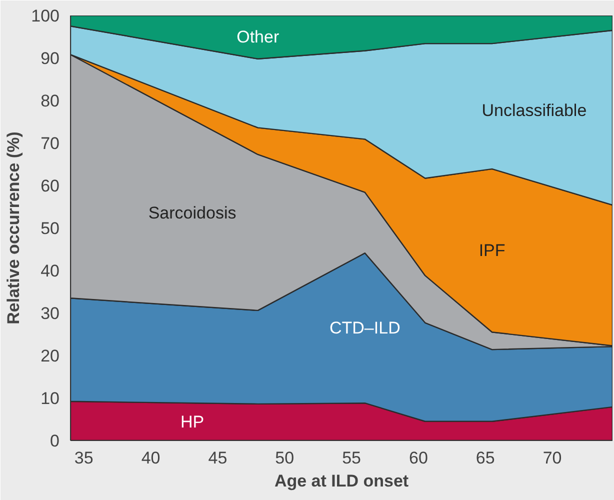  What do you see at coordinates (50, 101) in the screenshot?
I see `y-tick-label: 80` at bounding box center [50, 101].